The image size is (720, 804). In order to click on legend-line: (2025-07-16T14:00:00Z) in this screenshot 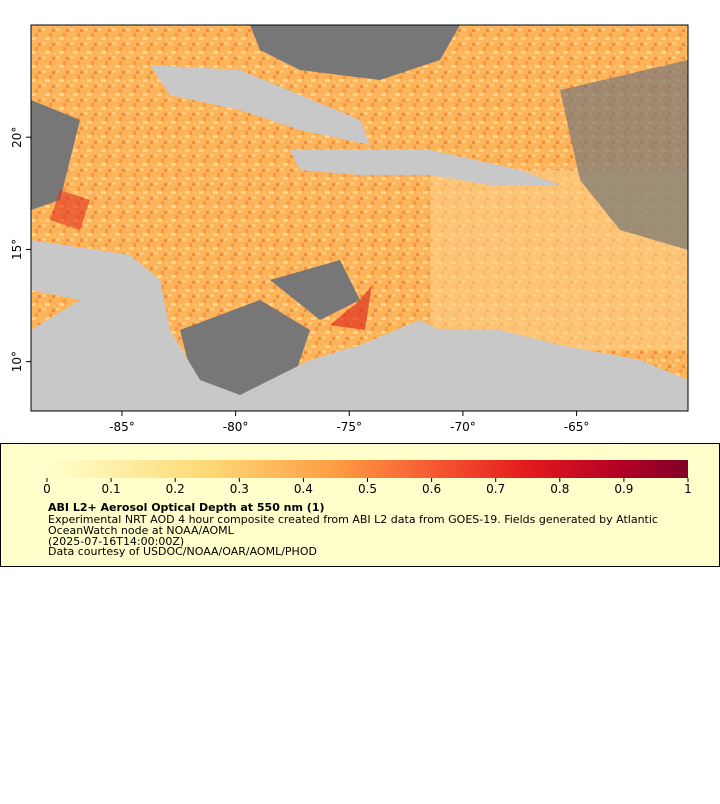, I will do `click(116, 541)`.